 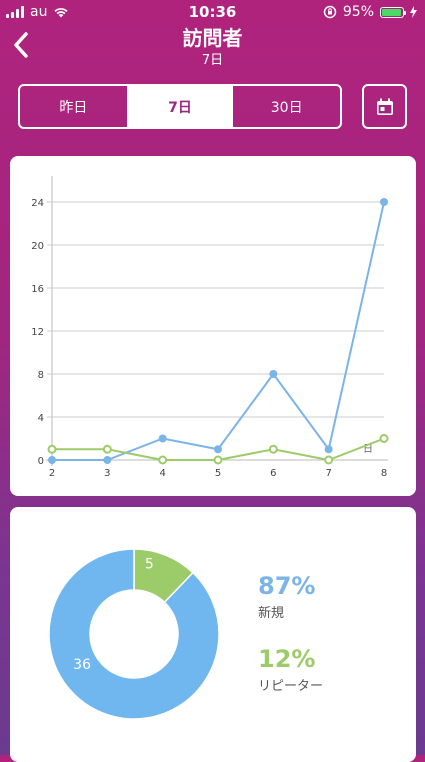 What do you see at coordinates (358, 12) in the screenshot?
I see `battery-percent: 95%` at bounding box center [358, 12].